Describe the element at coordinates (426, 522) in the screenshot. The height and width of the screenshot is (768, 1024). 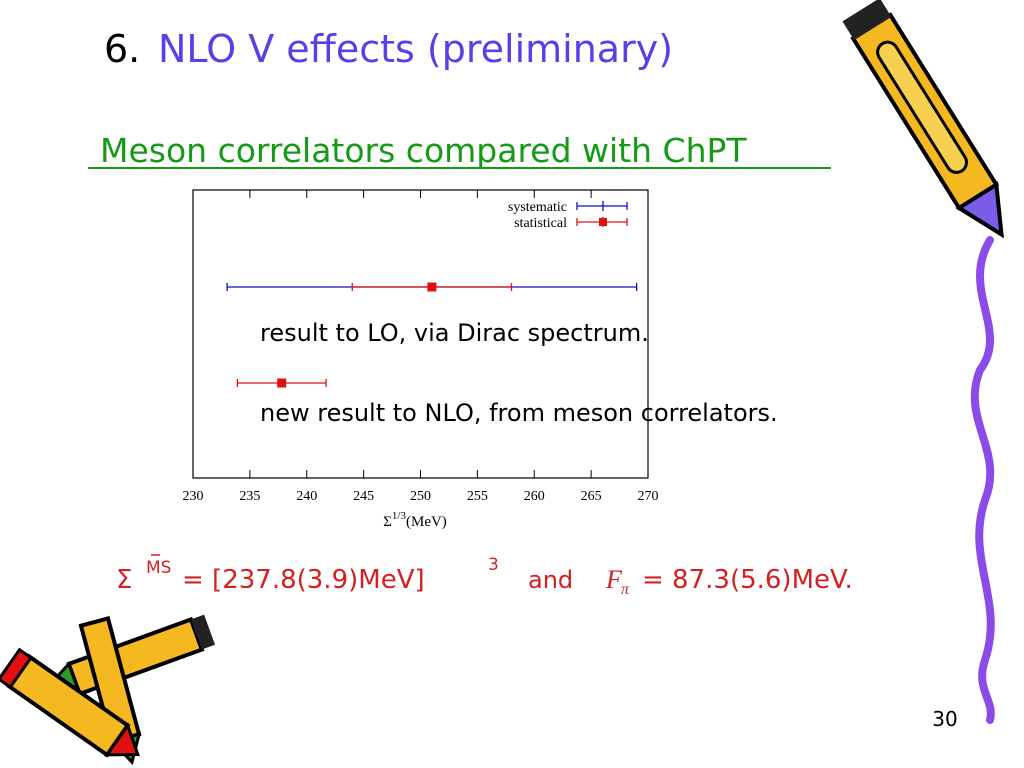
I see `x-label-part: (MeV)` at that location.